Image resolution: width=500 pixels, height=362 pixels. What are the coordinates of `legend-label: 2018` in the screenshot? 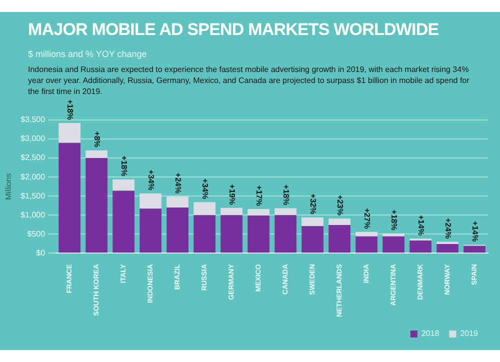 It's located at (430, 333).